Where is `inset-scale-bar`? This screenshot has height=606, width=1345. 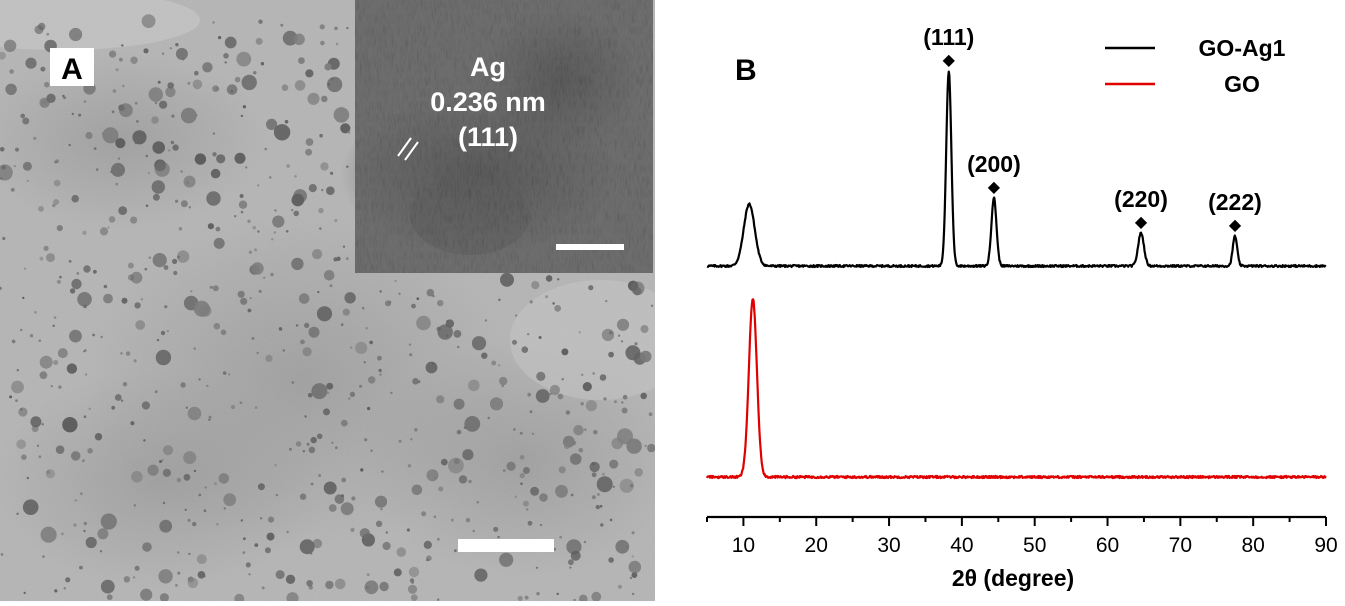
inset-scale-bar is located at coordinates (590, 247).